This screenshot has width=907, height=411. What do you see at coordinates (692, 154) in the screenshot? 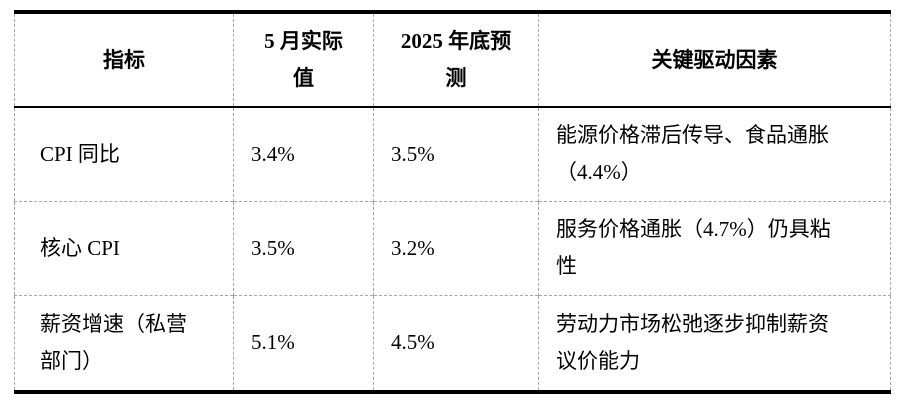
I see `drivers-text: 能源价格滞后传导、食品通胀（4.4%）` at bounding box center [692, 154].